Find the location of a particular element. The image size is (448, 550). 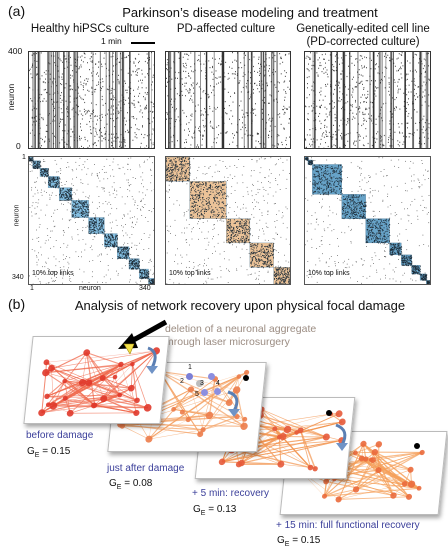

network-card-15min is located at coordinates (363, 473).